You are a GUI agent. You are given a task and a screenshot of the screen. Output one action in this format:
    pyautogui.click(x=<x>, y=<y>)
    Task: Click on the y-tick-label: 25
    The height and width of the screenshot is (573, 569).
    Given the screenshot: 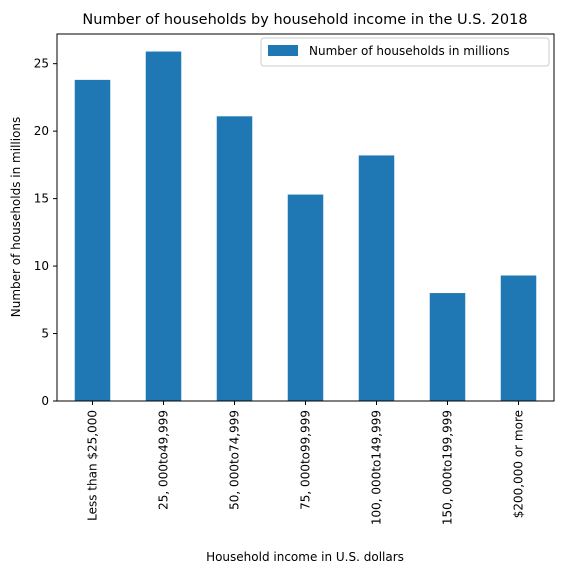 What is the action you would take?
    pyautogui.click(x=41, y=64)
    